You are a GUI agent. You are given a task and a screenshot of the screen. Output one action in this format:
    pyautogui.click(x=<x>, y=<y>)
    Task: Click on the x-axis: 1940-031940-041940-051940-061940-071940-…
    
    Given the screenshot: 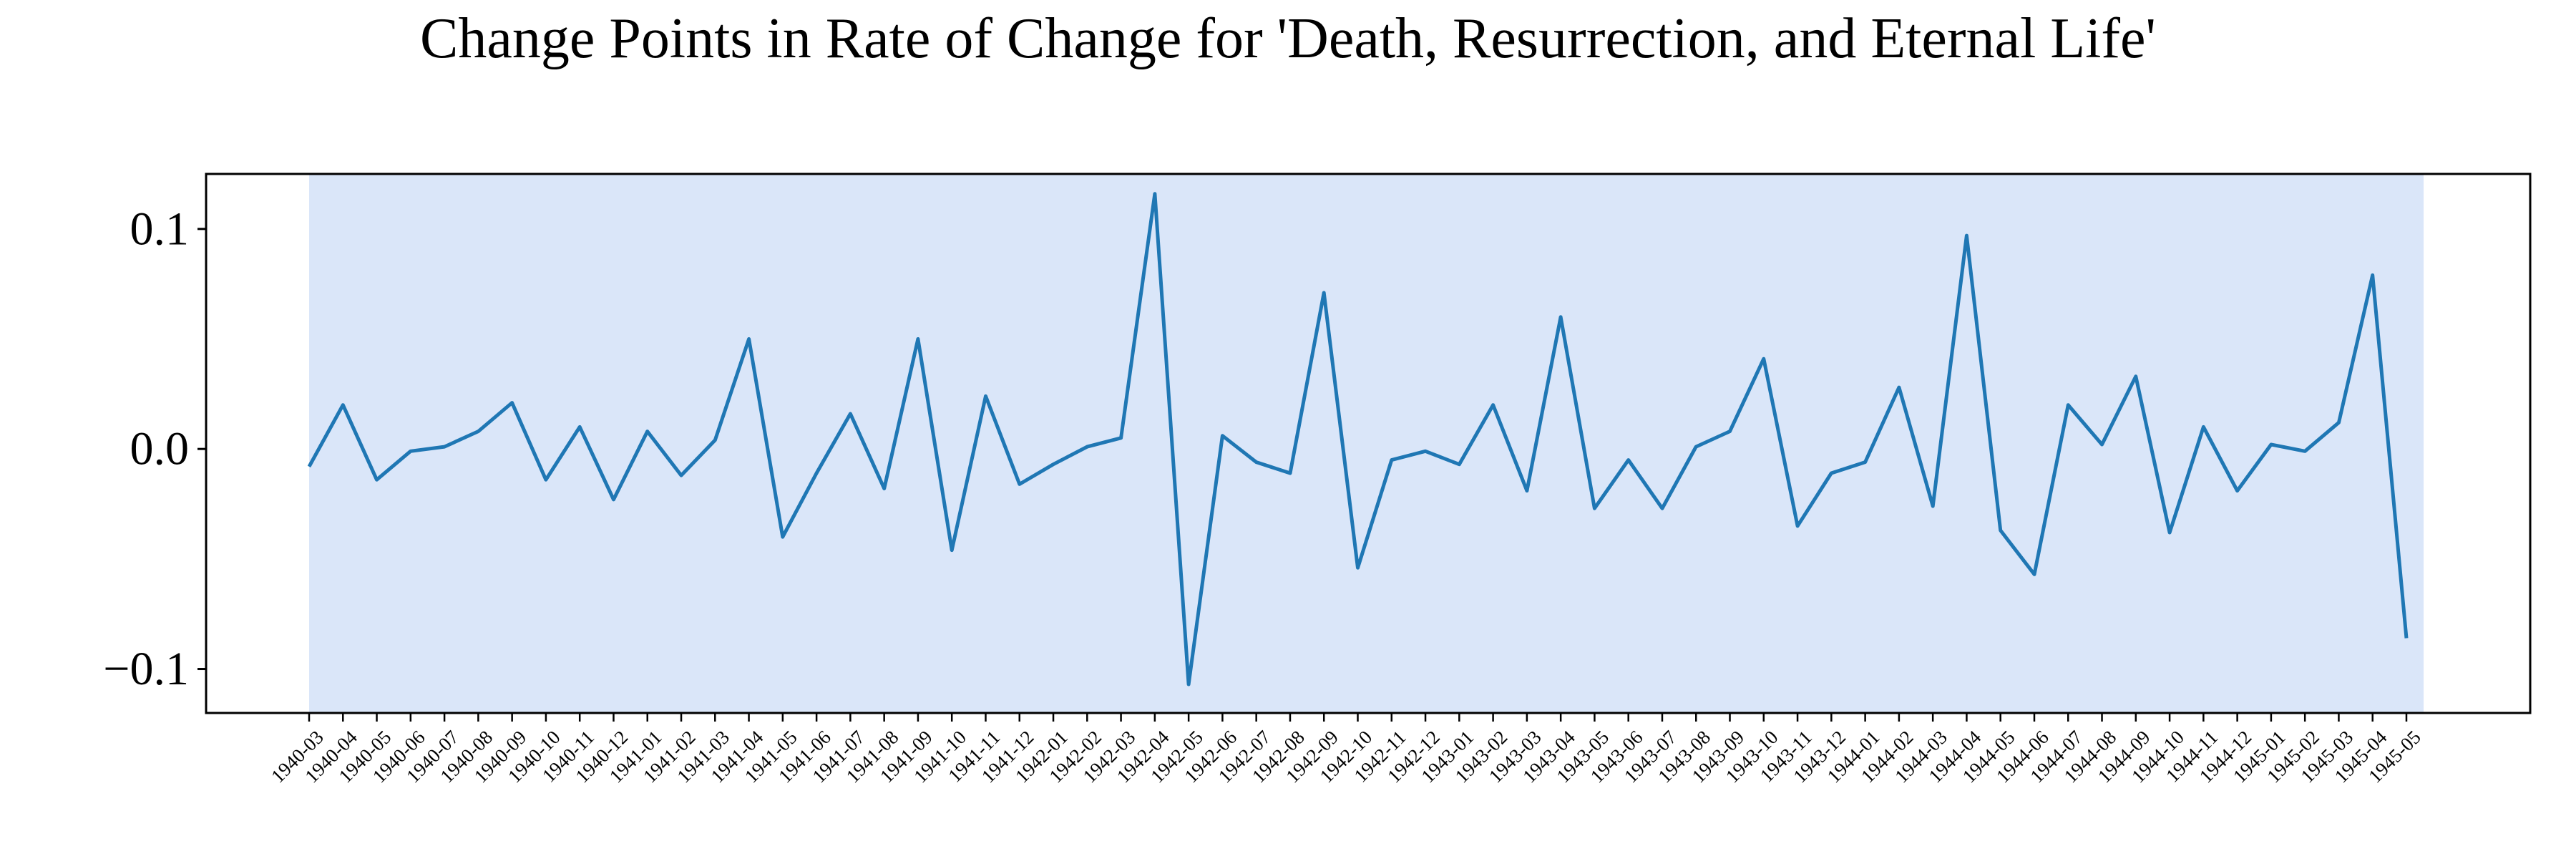 What is the action you would take?
    pyautogui.click(x=1346, y=750)
    